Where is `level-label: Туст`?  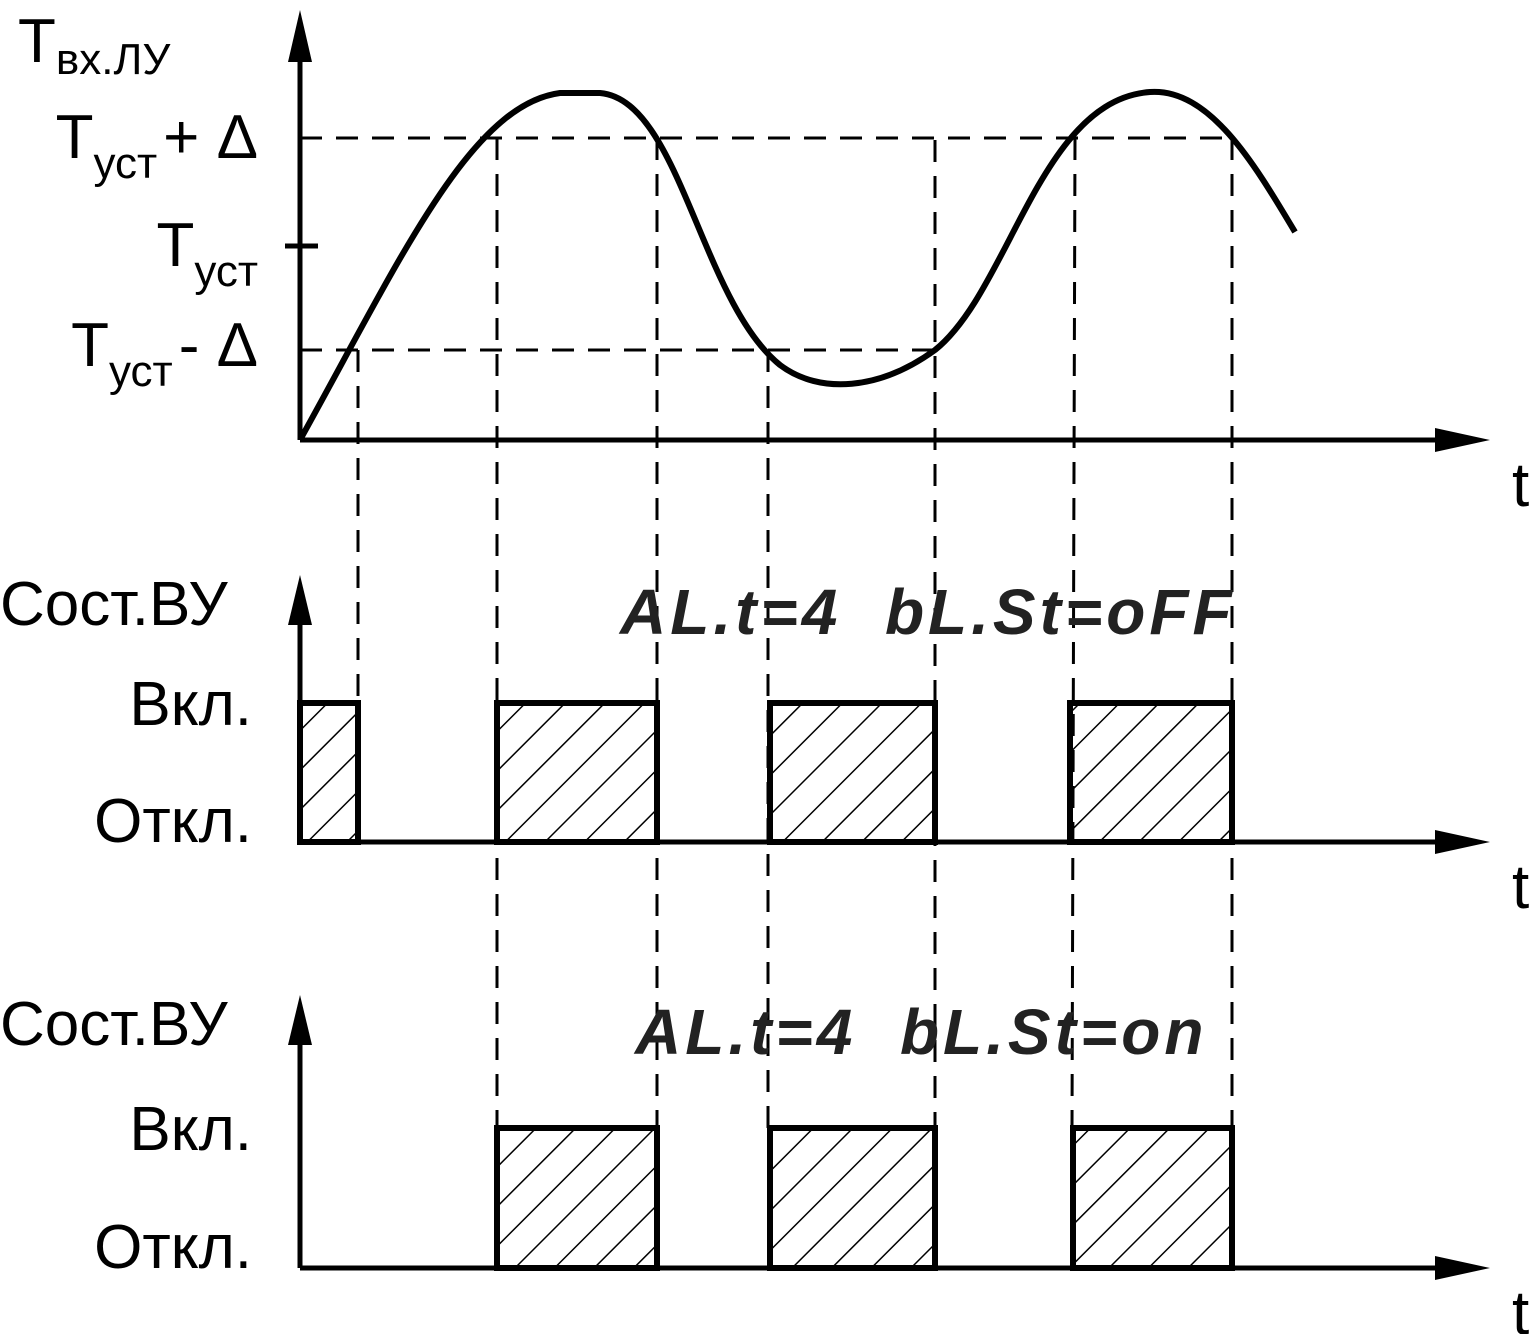 level-label: Туст is located at coordinates (207, 253).